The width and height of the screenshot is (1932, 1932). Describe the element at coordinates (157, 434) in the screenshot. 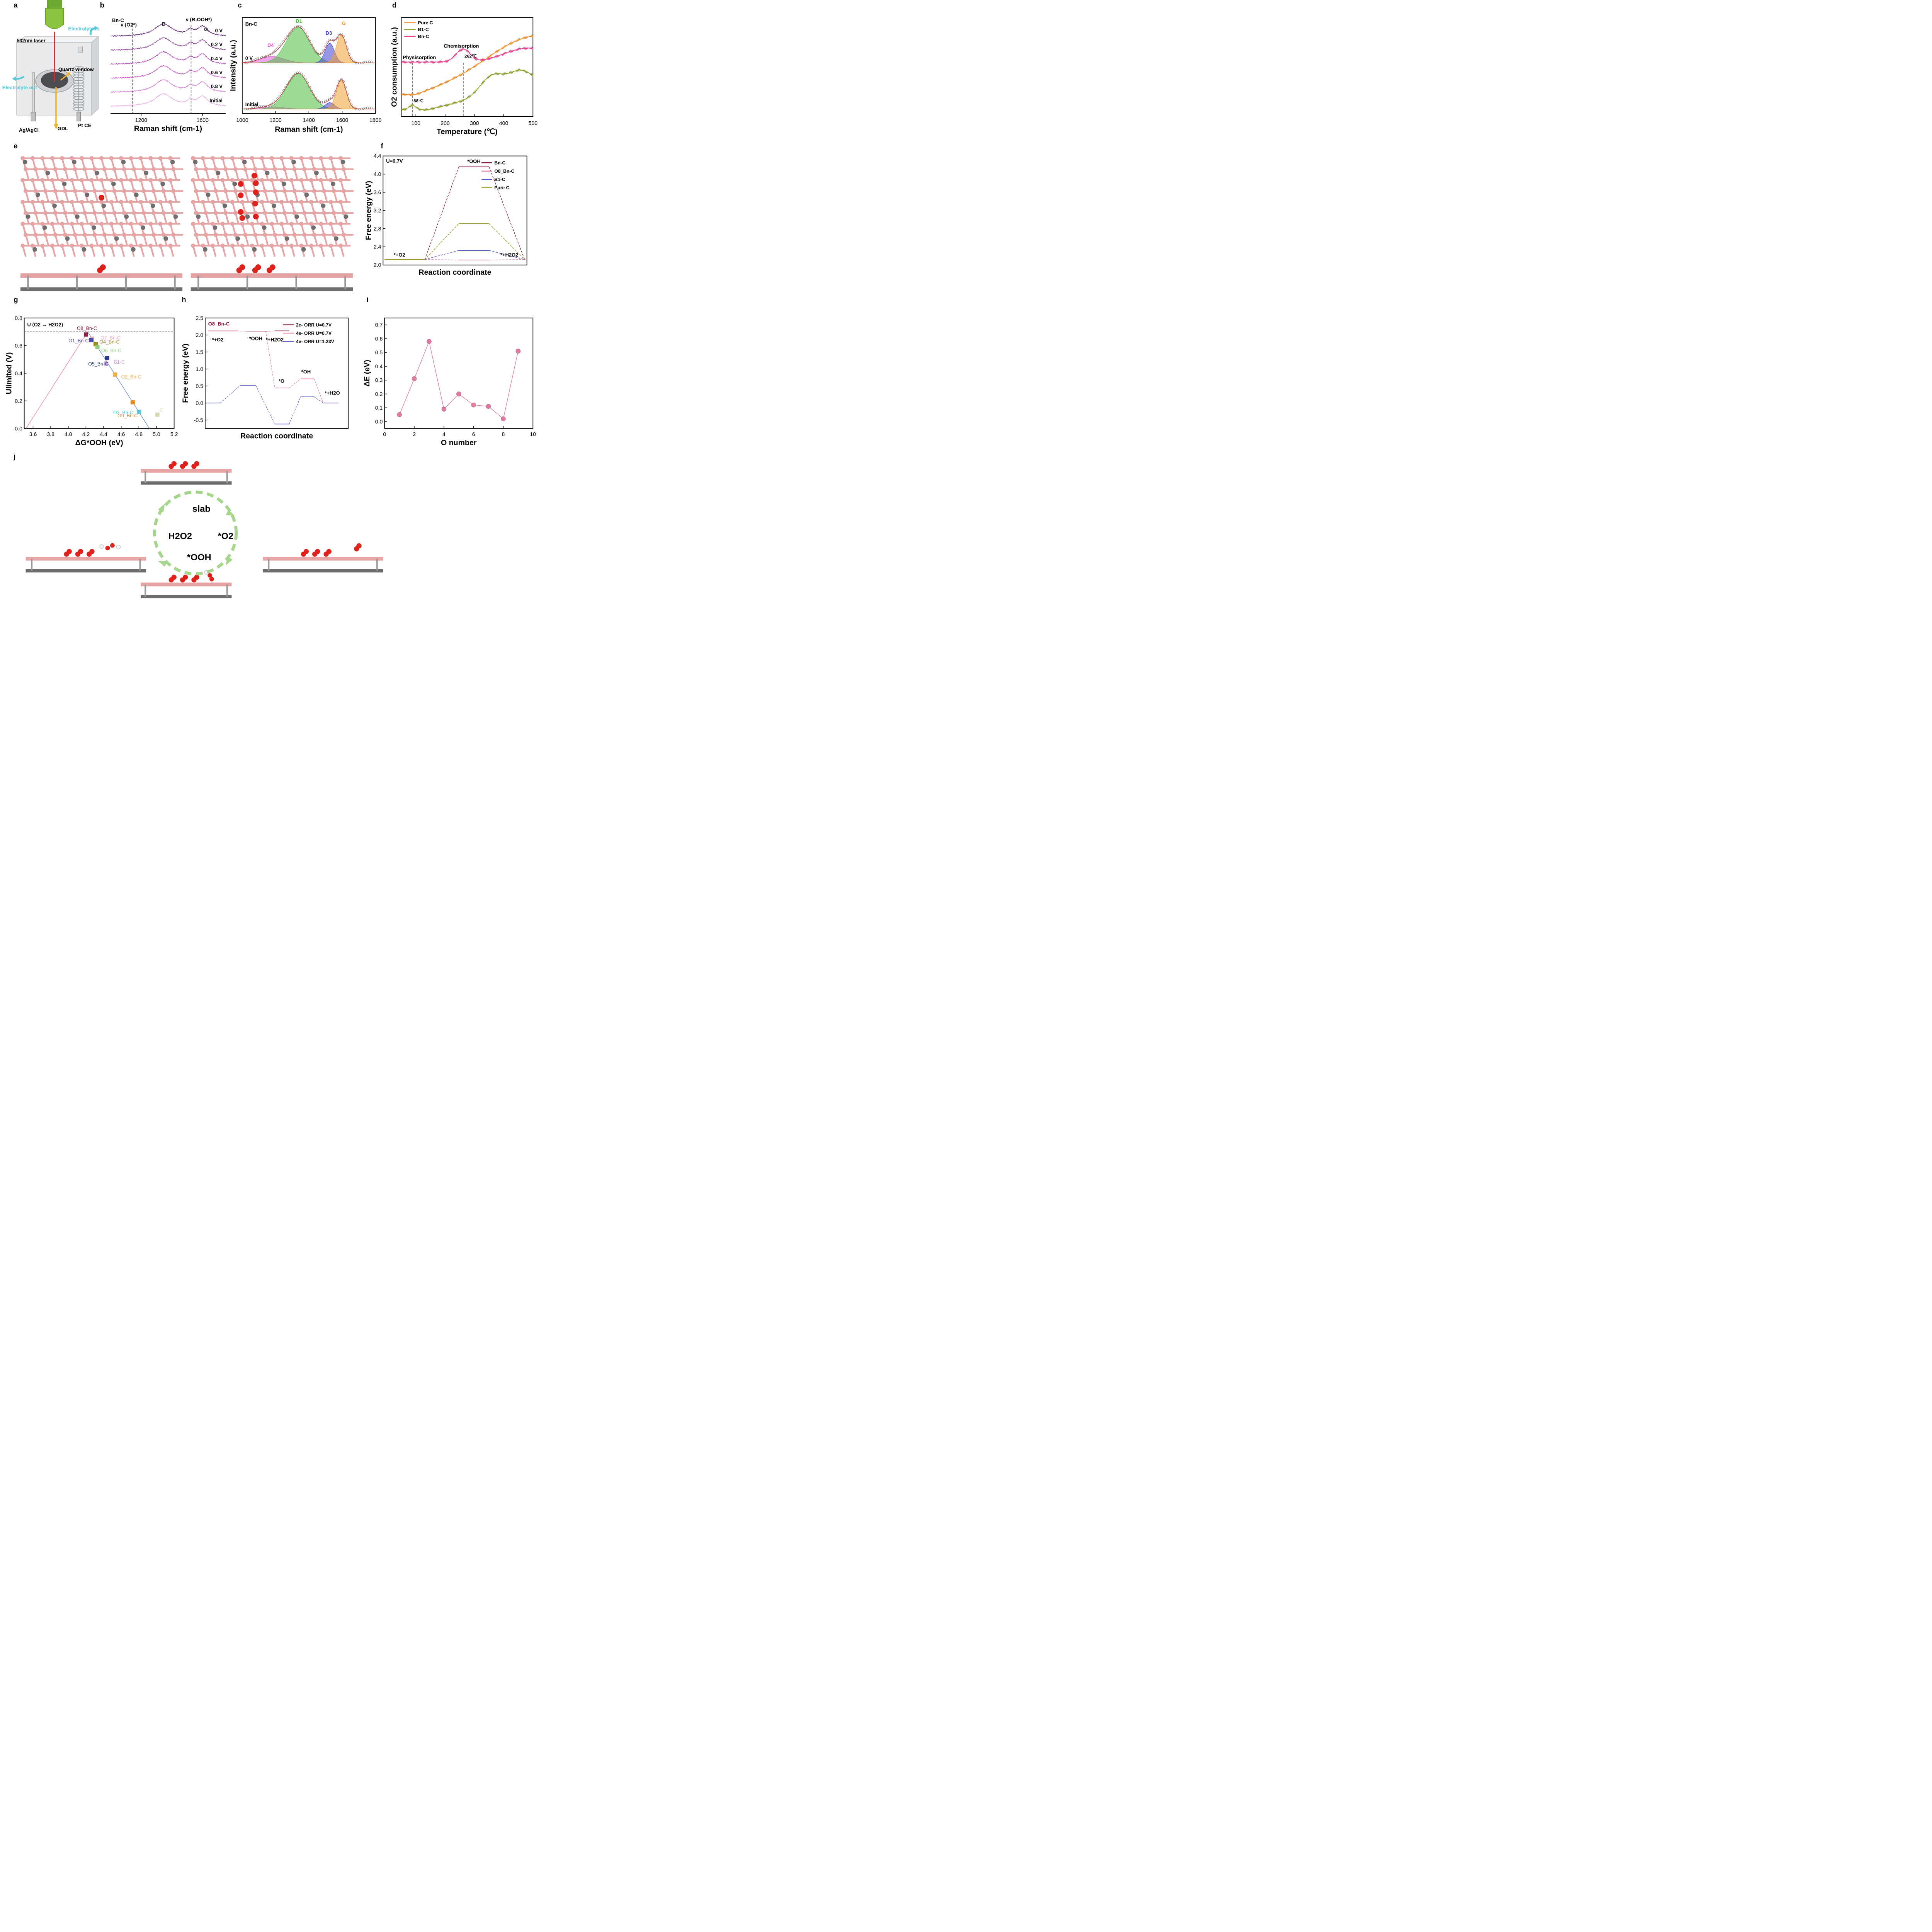

I see `x-tick-label: 5.0` at that location.